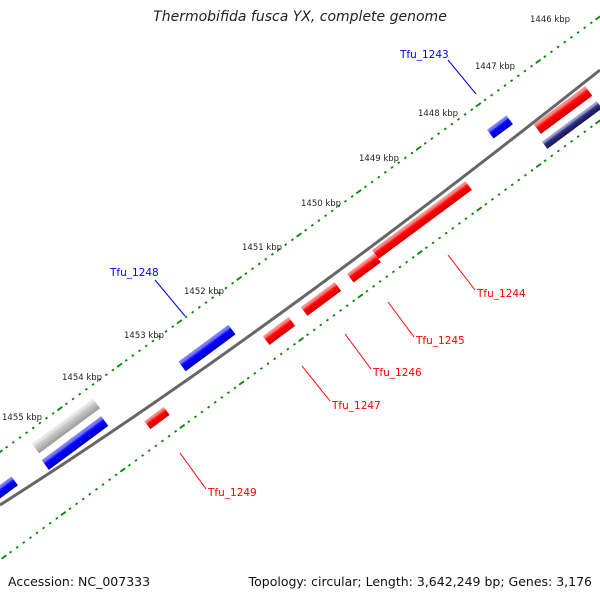 The height and width of the screenshot is (600, 600). I want to click on gene-label-tfu-1248: Tfu_1248, so click(134, 273).